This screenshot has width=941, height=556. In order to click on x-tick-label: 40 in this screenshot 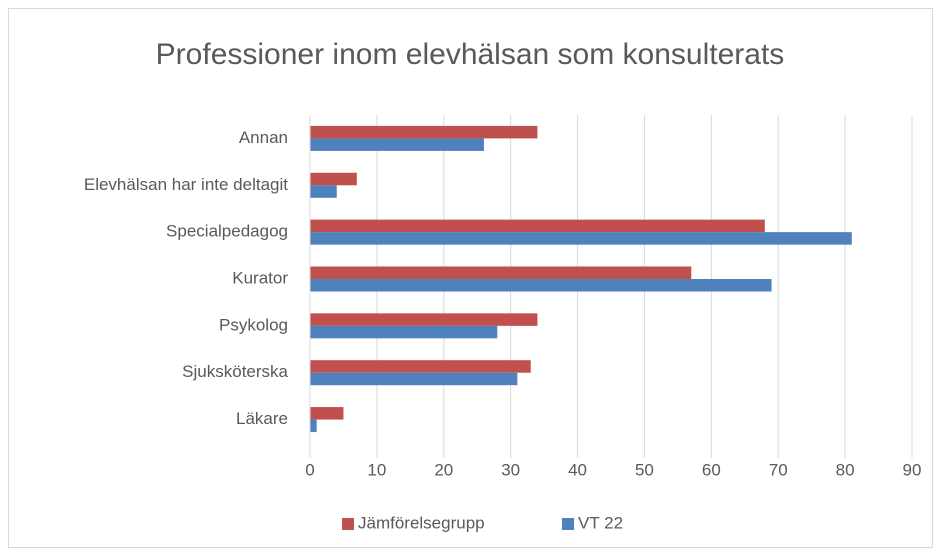, I will do `click(577, 469)`.